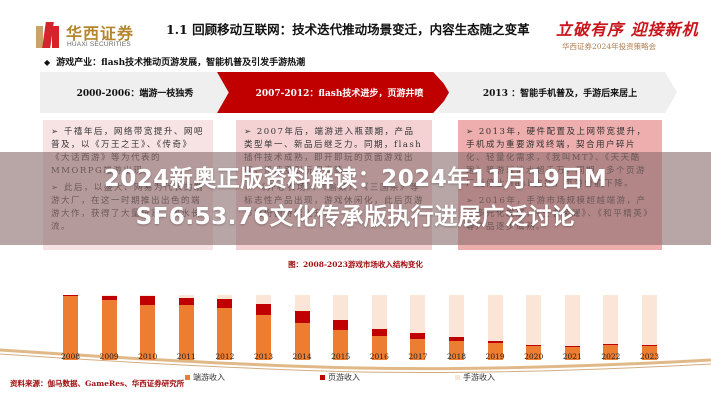  What do you see at coordinates (99, 44) in the screenshot?
I see `logo-name-en: HUAXI SECURITIES` at bounding box center [99, 44].